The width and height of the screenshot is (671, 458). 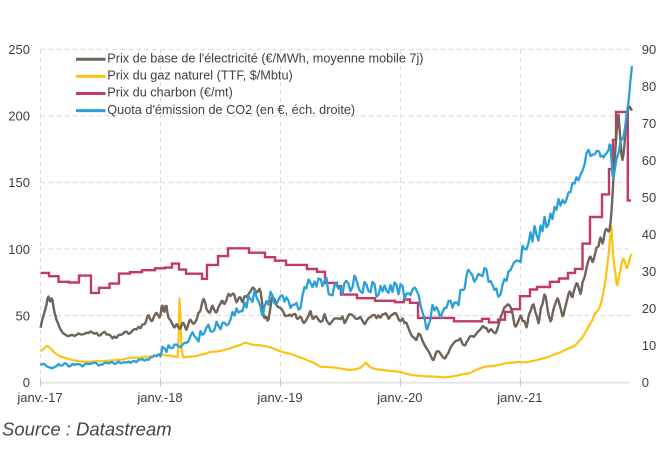 I want to click on svg-text: janv.-21, so click(x=519, y=397).